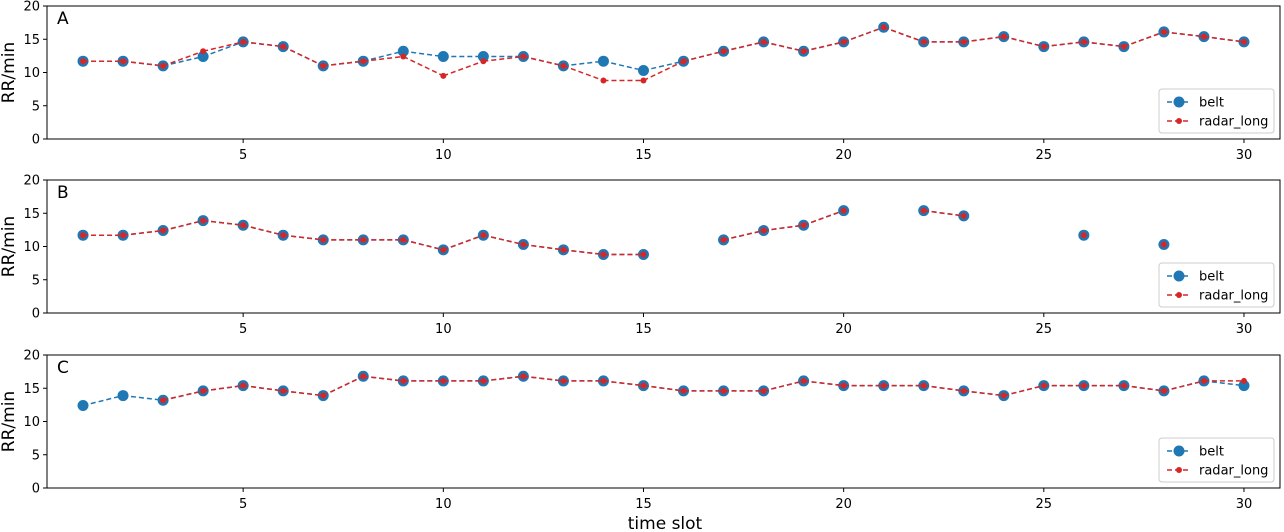 The width and height of the screenshot is (1284, 532). What do you see at coordinates (31, 73) in the screenshot?
I see `y-tick-label: 10` at bounding box center [31, 73].